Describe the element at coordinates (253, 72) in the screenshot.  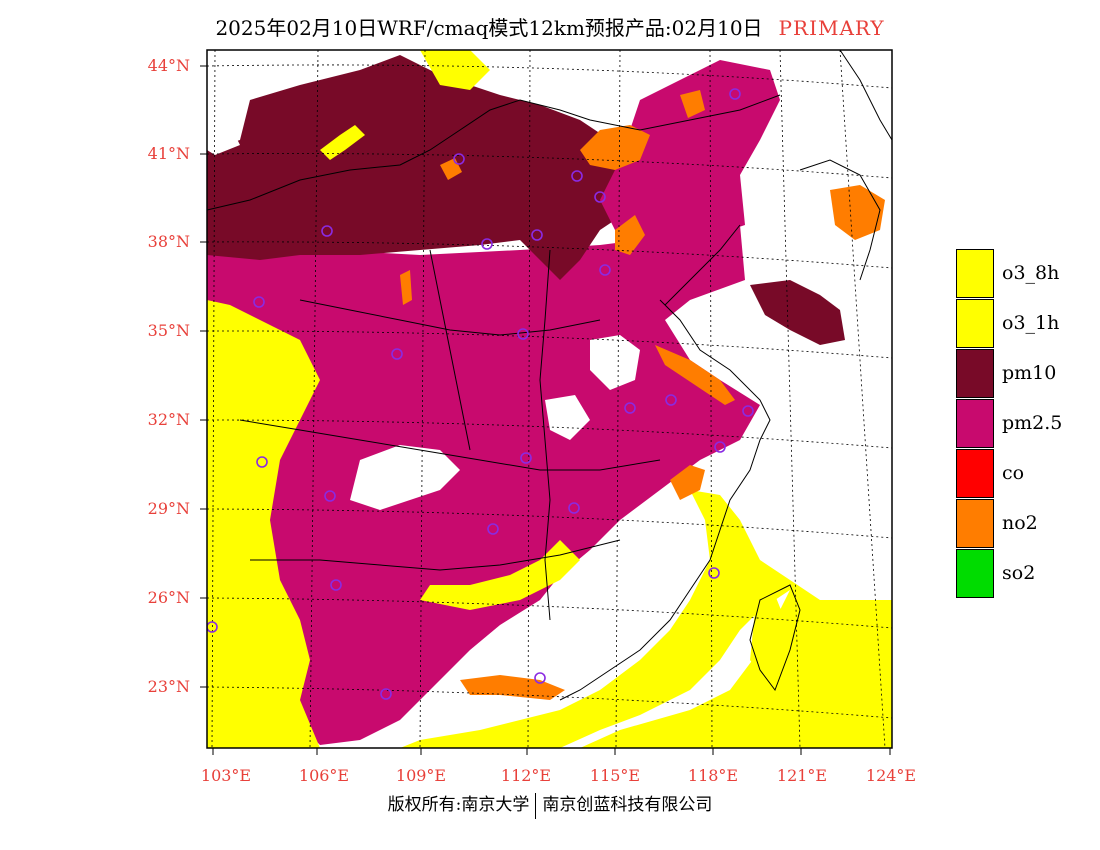
I see `clean-northwest` at that location.